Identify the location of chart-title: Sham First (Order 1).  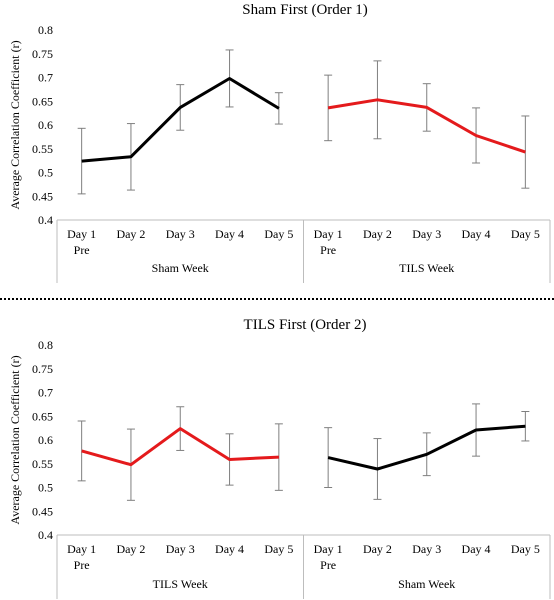
(304, 10).